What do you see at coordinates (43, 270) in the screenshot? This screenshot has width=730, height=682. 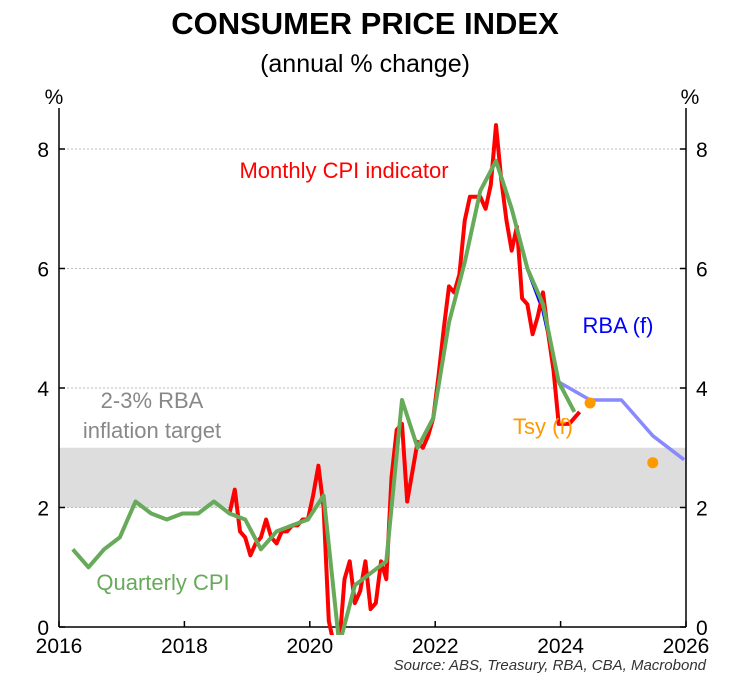 I see `y-tick-label-left: 6` at bounding box center [43, 270].